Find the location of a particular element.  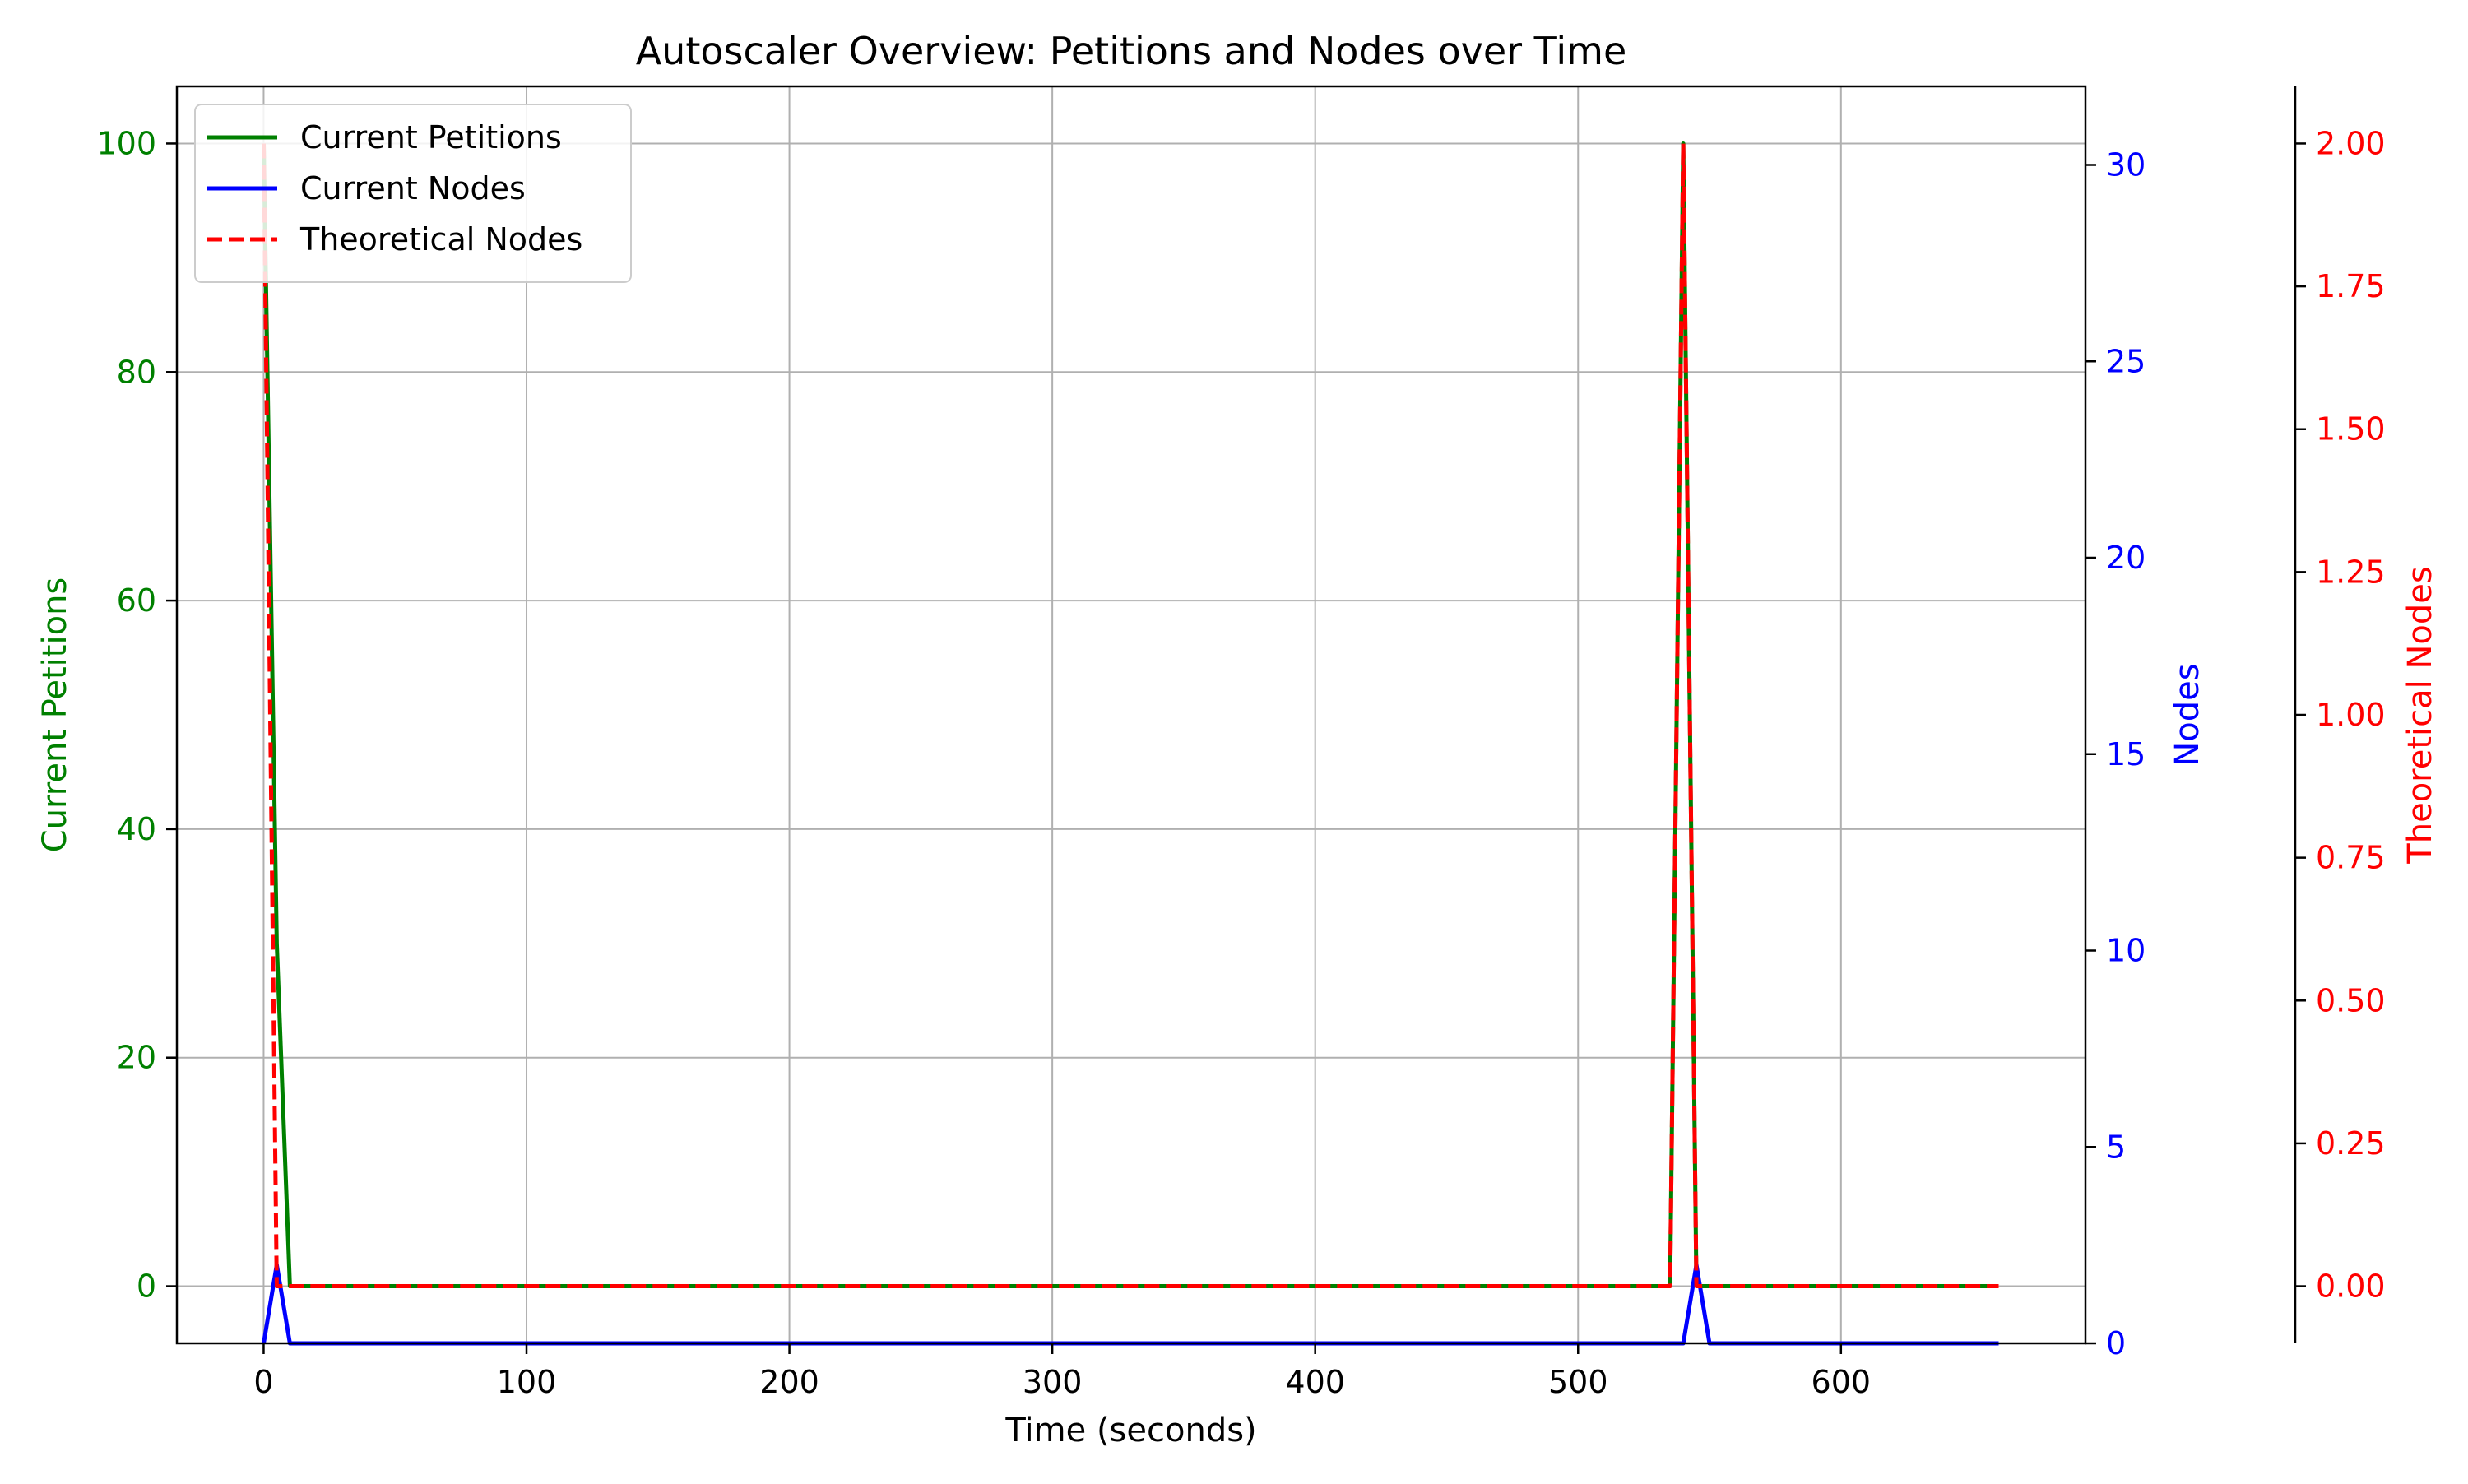

left-y-tick-label: 100 is located at coordinates (126, 143).